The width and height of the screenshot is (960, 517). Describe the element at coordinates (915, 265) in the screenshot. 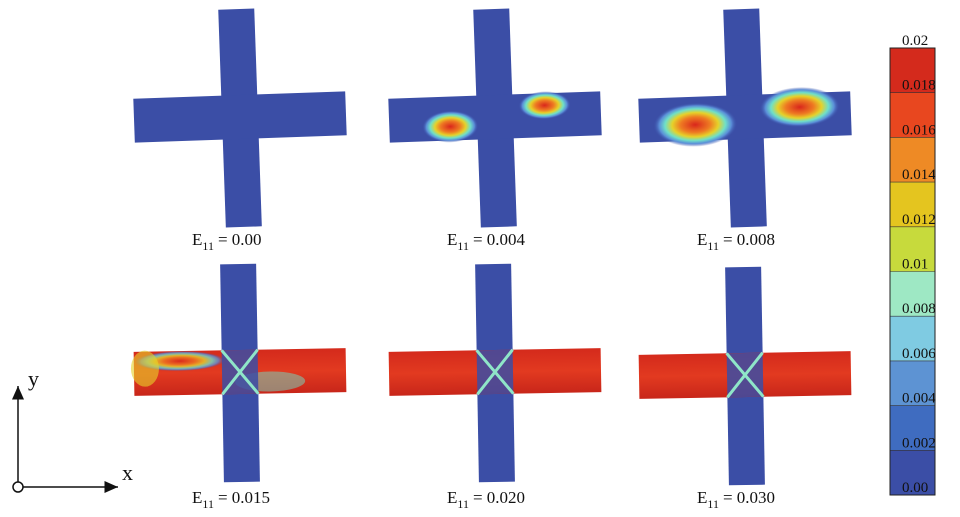

I see `colorbar-label: 0.01` at that location.